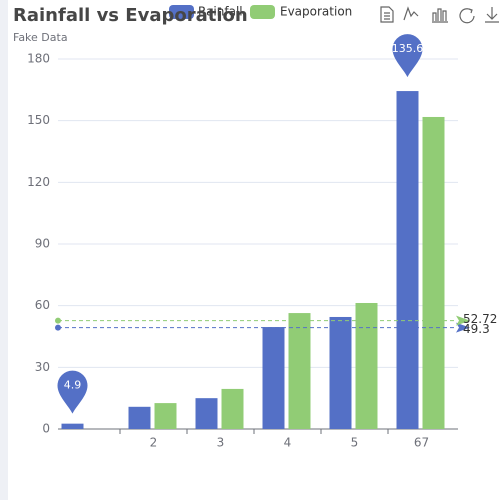 The width and height of the screenshot is (500, 500). I want to click on bar-icon, so click(440, 15).